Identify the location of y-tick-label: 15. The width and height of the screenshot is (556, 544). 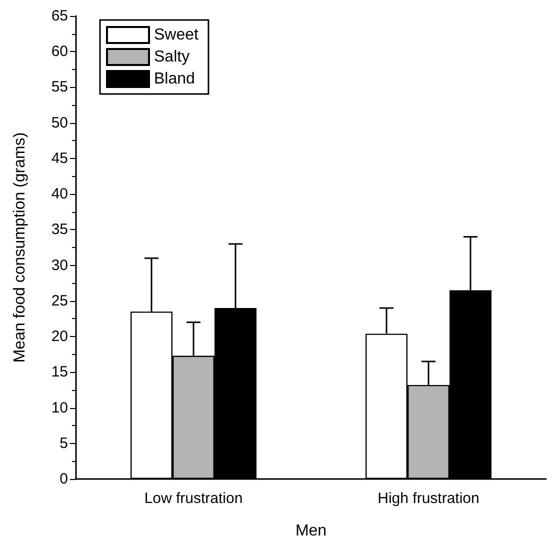
(59, 372).